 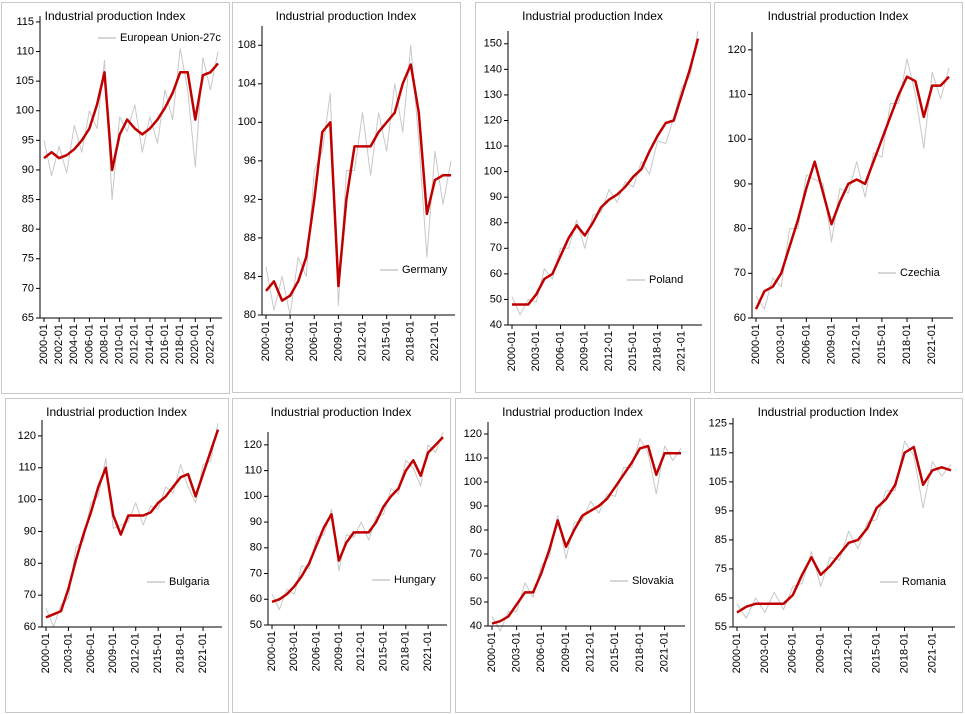 I want to click on y-tick-label: 84, so click(x=250, y=276).